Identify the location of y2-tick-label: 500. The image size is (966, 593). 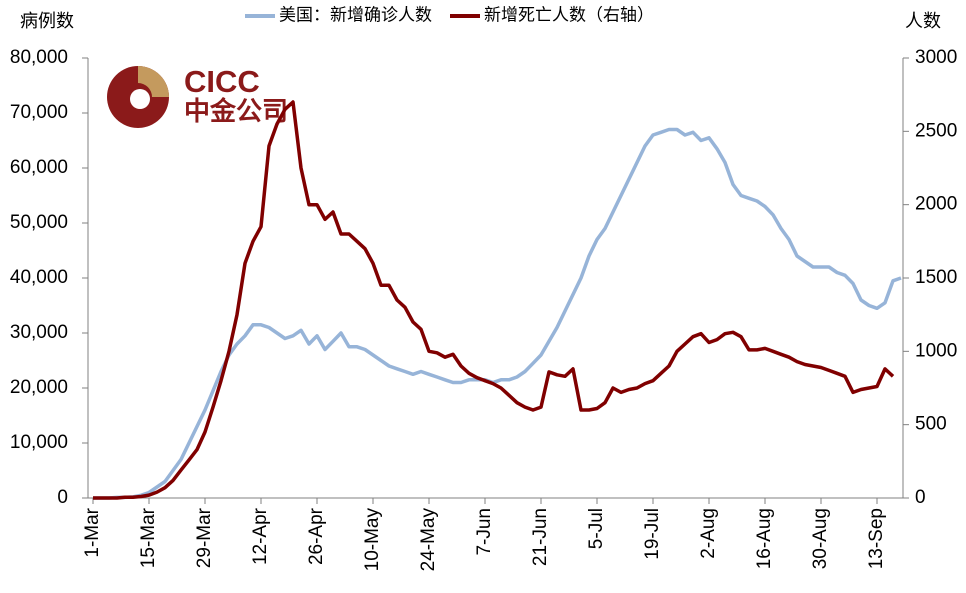
(931, 424).